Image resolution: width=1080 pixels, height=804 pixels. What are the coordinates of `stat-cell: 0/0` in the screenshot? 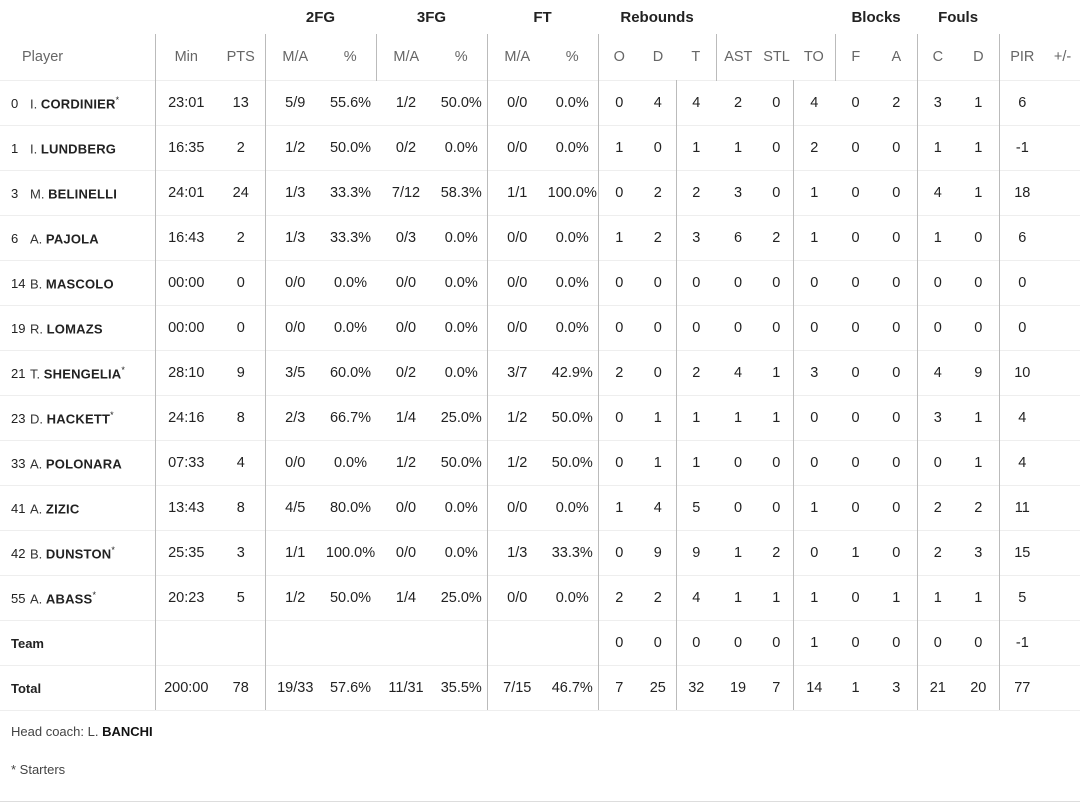 It's located at (517, 238).